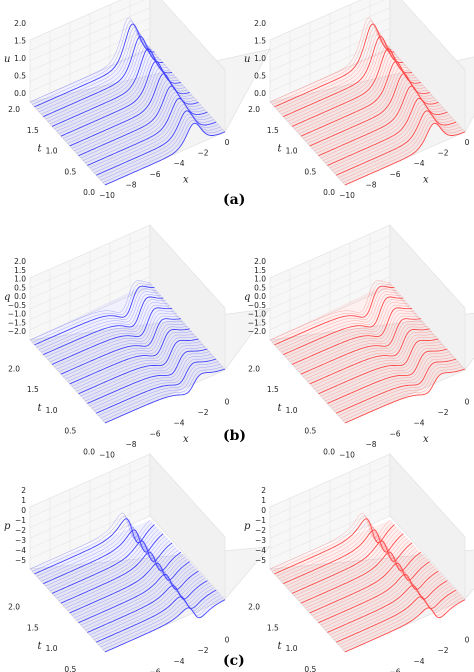 The height and width of the screenshot is (672, 474). I want to click on z-tick-label: −3, so click(260, 540).